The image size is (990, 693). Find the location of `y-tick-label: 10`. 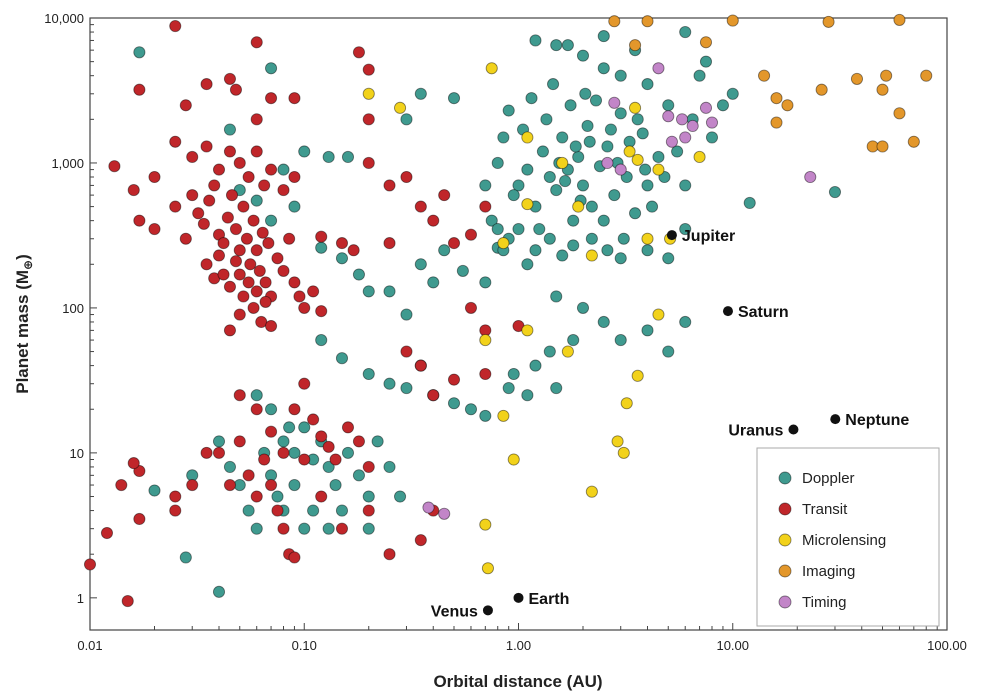

y-tick-label: 10 is located at coordinates (77, 453).